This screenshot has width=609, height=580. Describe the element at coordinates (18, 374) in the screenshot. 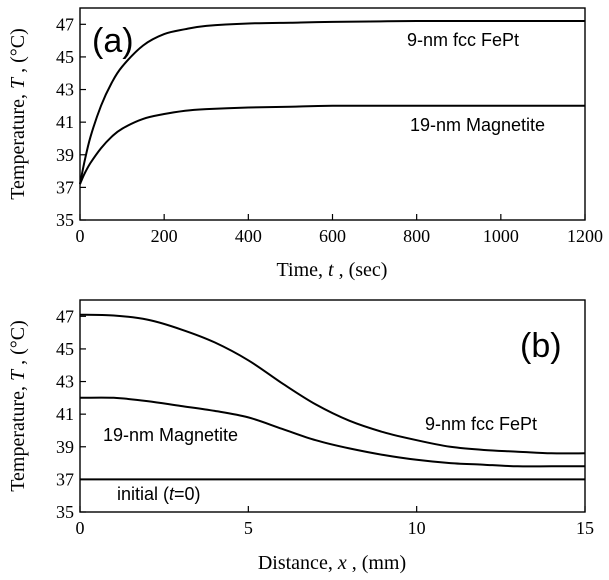

I see `panel-b-ylabel-var: T` at that location.